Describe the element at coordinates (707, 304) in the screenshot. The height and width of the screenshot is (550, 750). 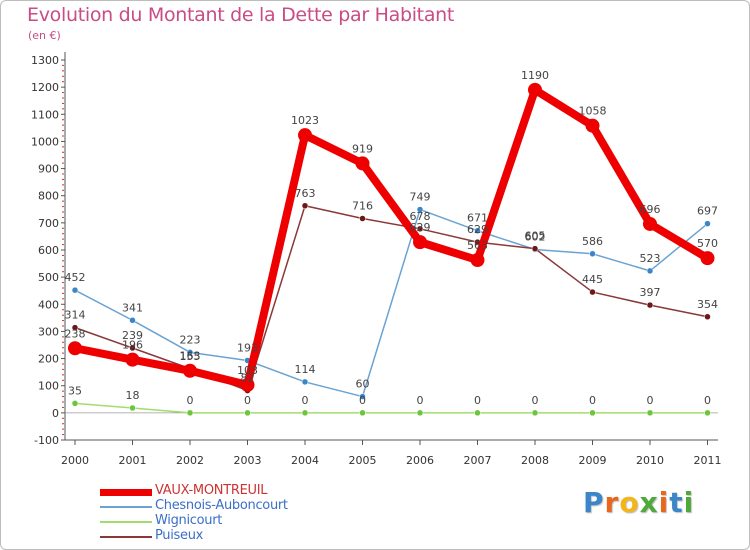
I see `data-label: 354` at that location.